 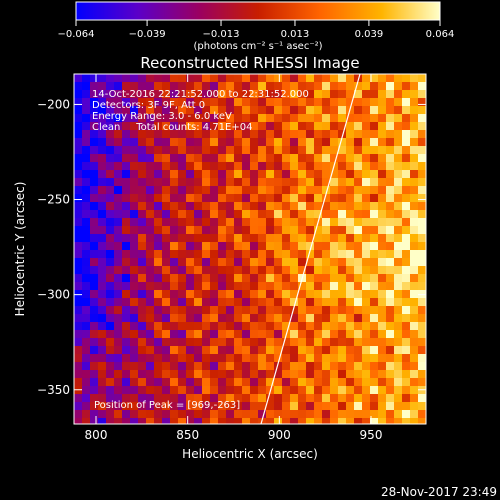 I want to click on y-tick-label: −300, so click(x=53, y=295).